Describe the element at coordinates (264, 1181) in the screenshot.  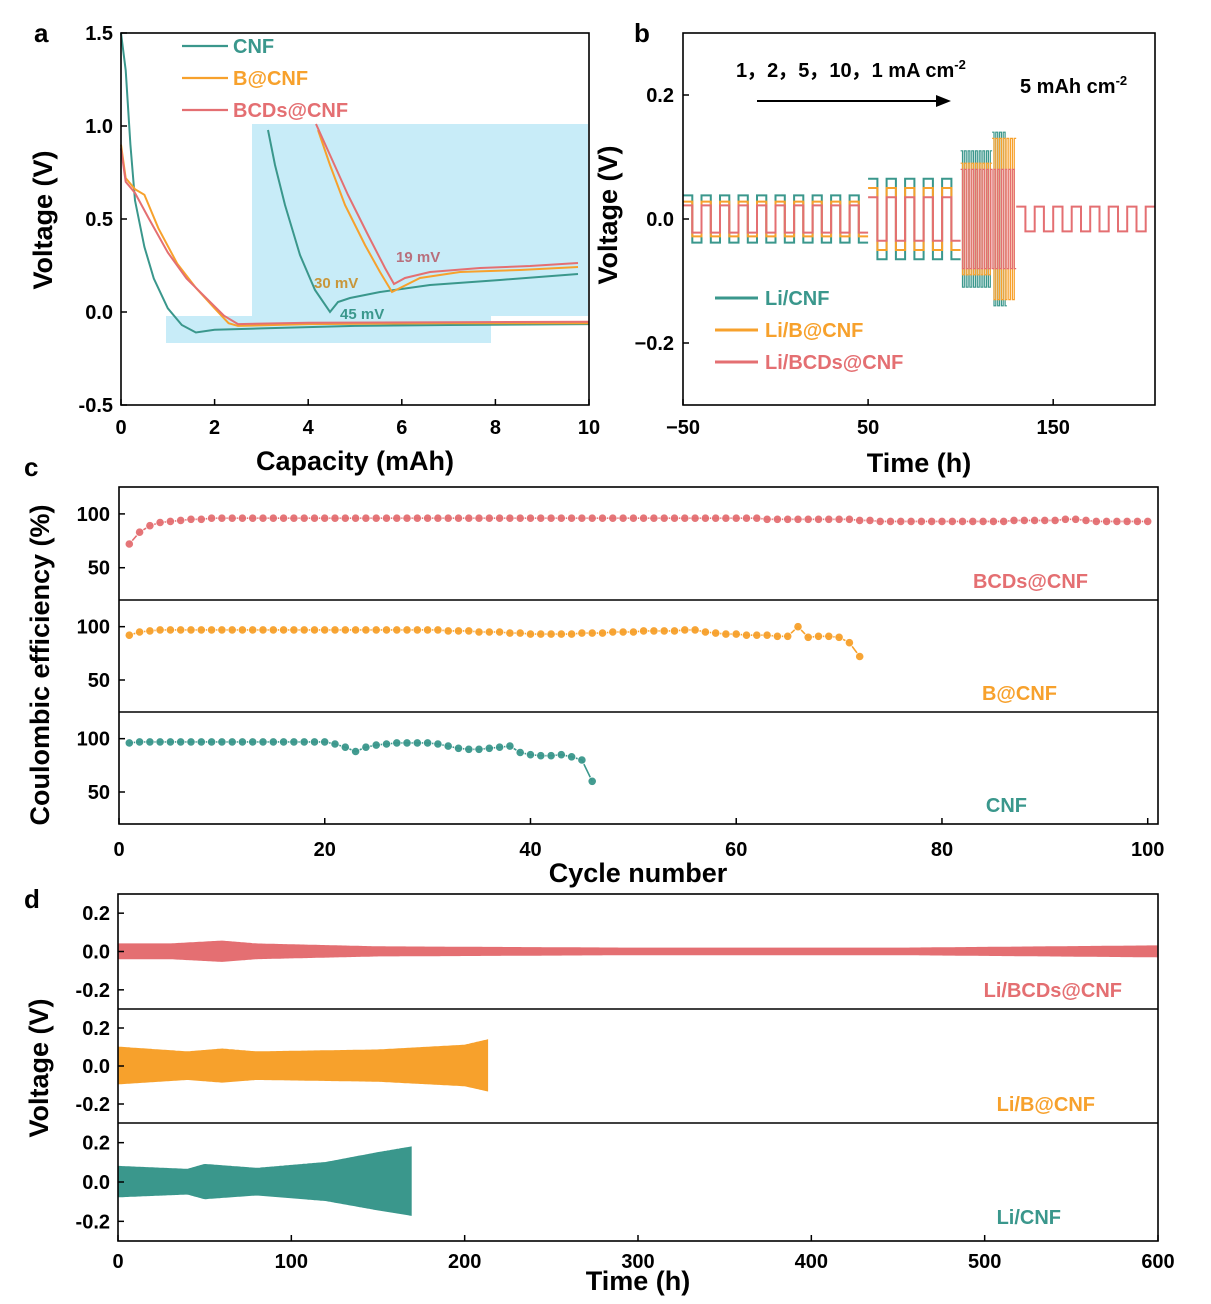
I see `d-area-cnf` at that location.